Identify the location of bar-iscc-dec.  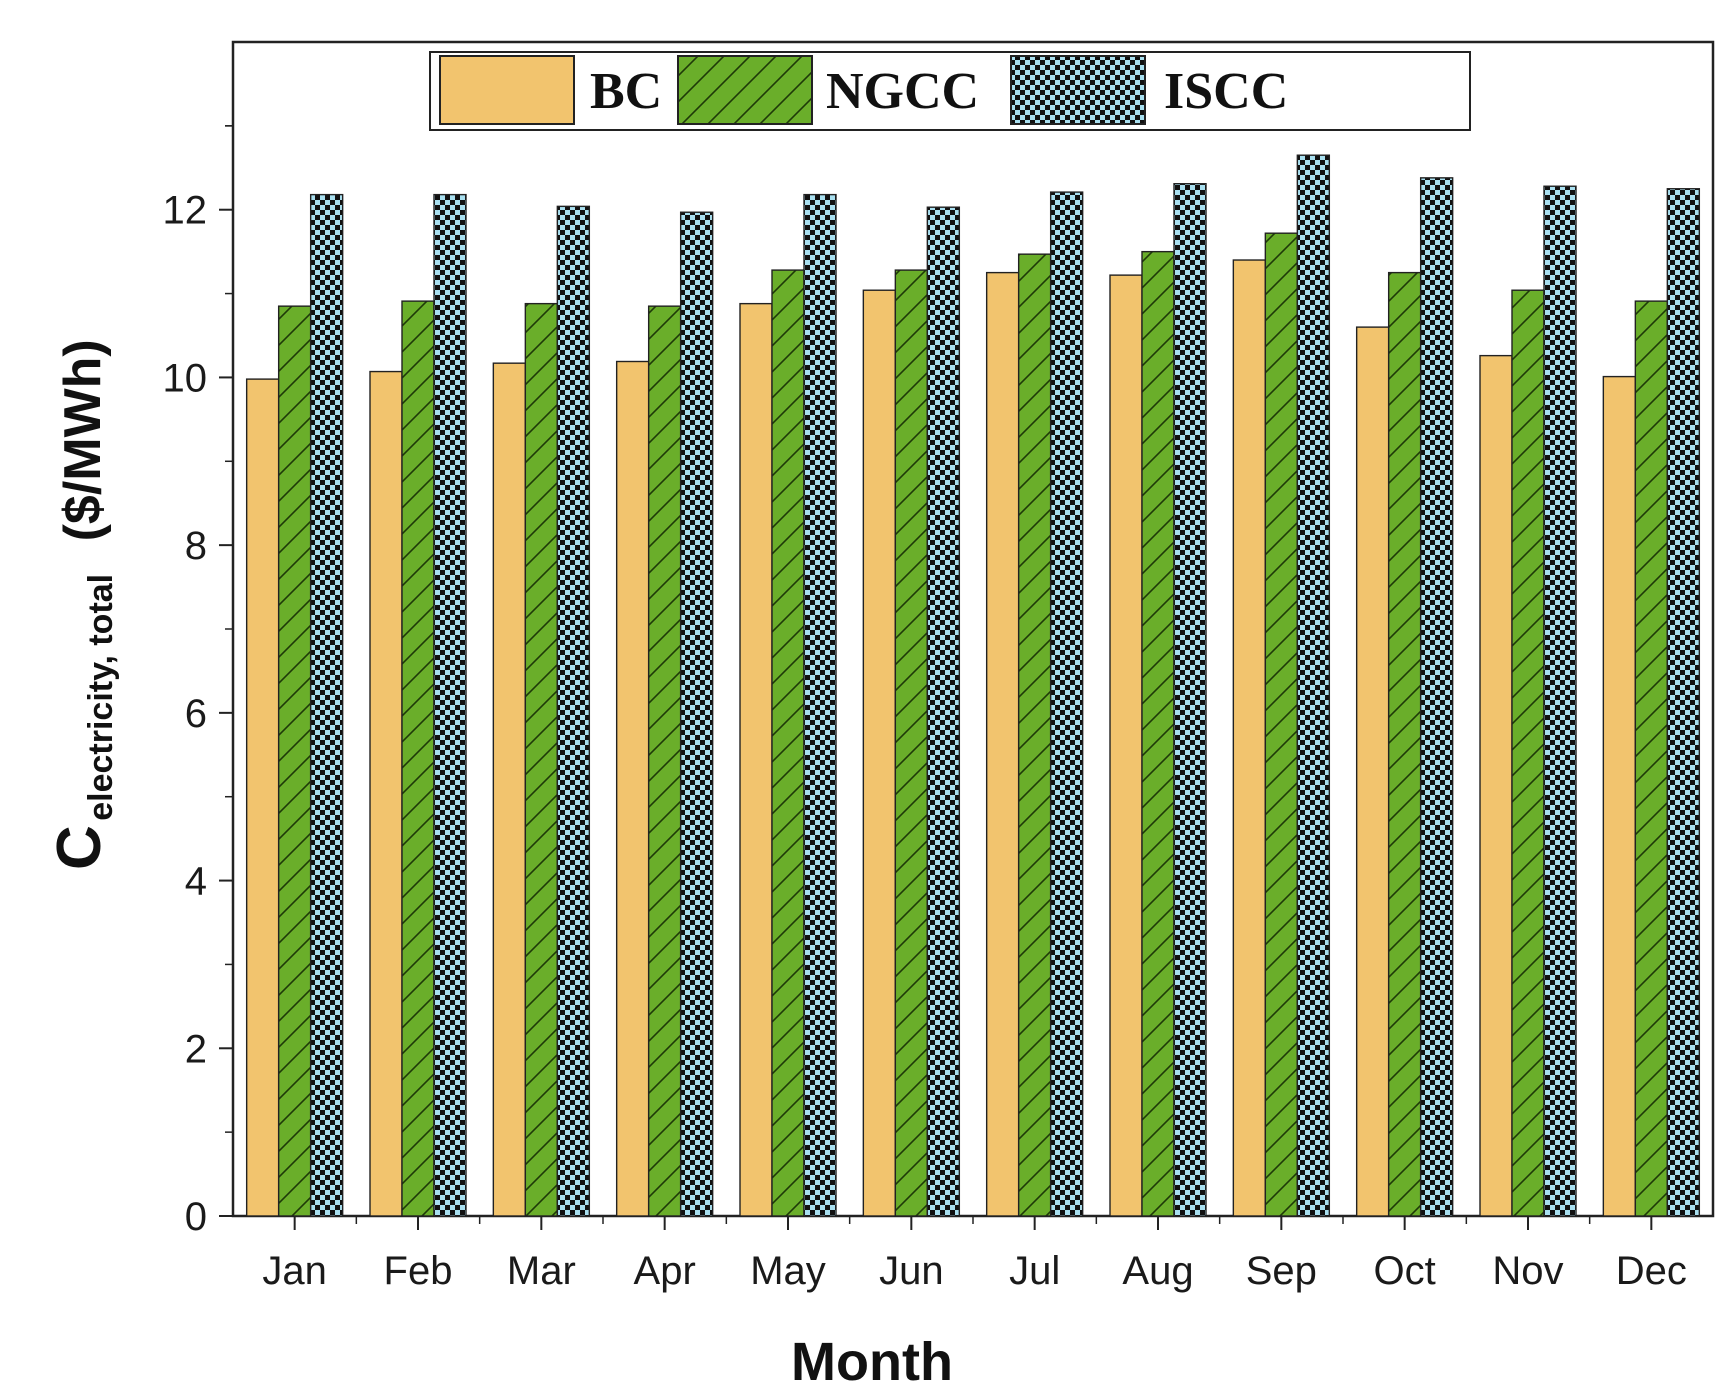
(1683, 702).